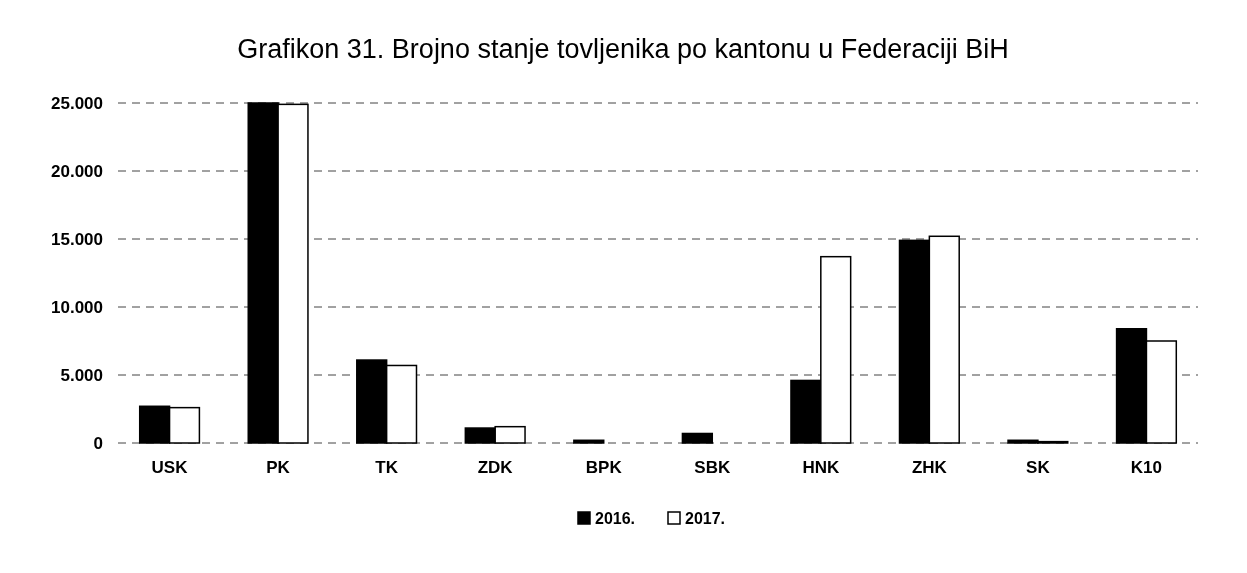 The width and height of the screenshot is (1247, 573). What do you see at coordinates (495, 467) in the screenshot?
I see `x-tick-label: ZDK` at bounding box center [495, 467].